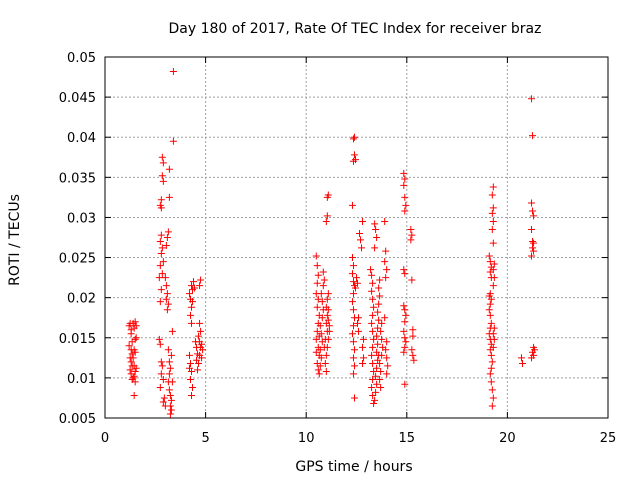 The width and height of the screenshot is (640, 480). Describe the element at coordinates (81, 299) in the screenshot. I see `y-tick-label: 0.02` at that location.